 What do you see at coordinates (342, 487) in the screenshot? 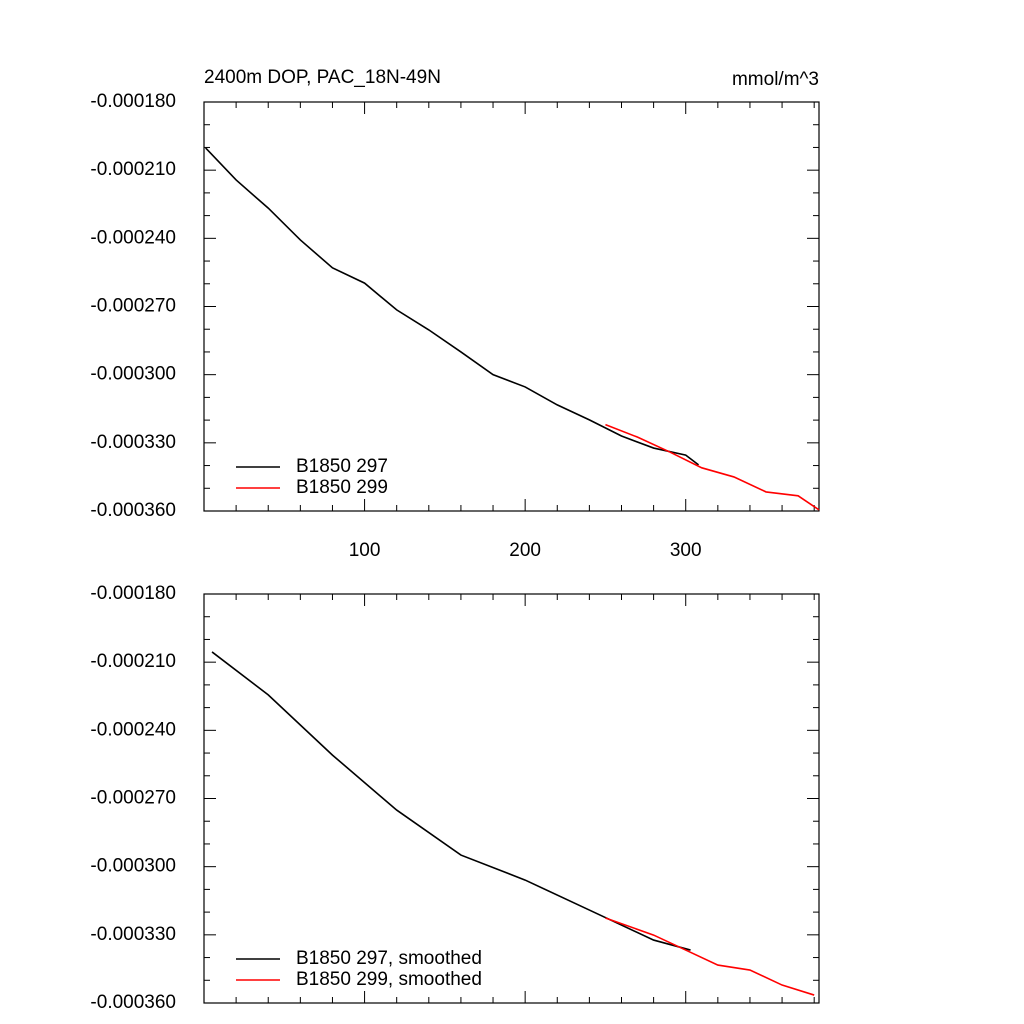
I see `legend-label: B1850 299` at bounding box center [342, 487].